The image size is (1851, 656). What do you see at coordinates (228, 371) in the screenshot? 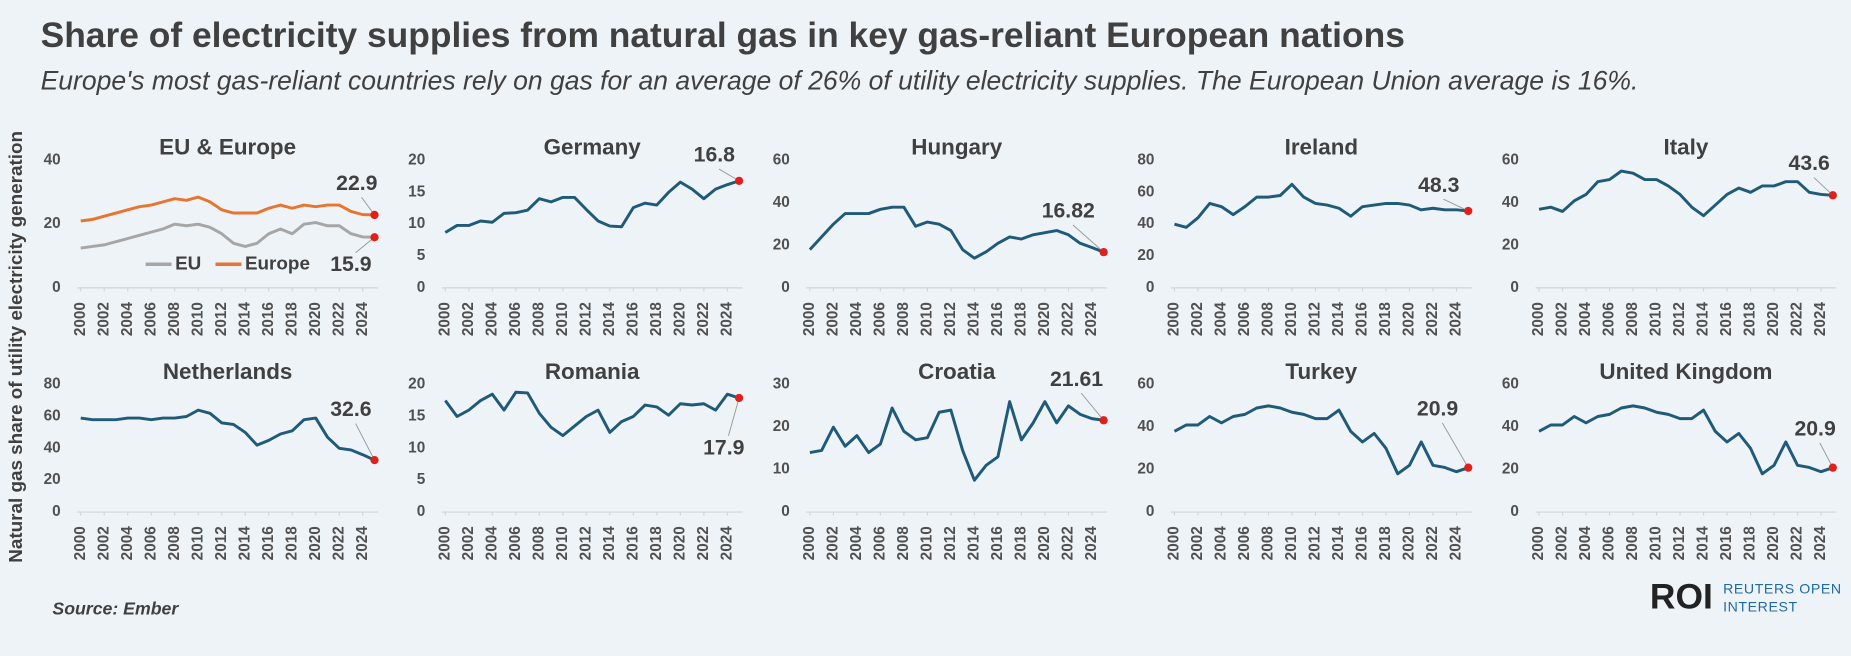
I see `panel-title: Netherlands` at bounding box center [228, 371].